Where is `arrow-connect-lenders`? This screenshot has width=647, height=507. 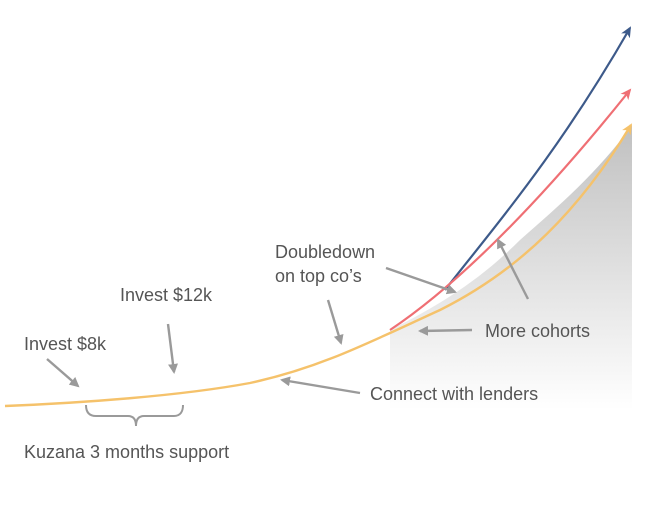
arrow-connect-lenders is located at coordinates (320, 385).